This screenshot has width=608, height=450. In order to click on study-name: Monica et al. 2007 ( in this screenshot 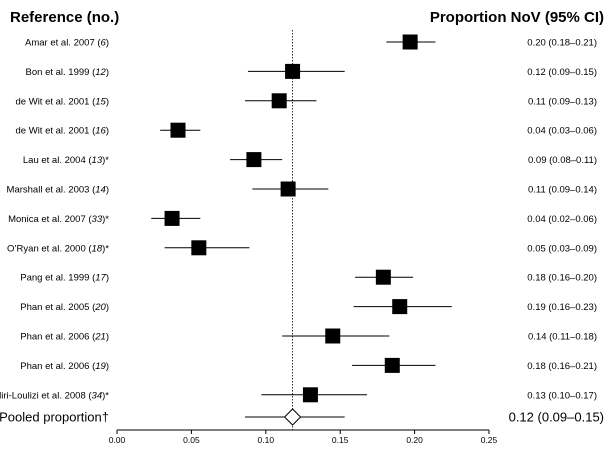, I will do `click(50, 219)`.